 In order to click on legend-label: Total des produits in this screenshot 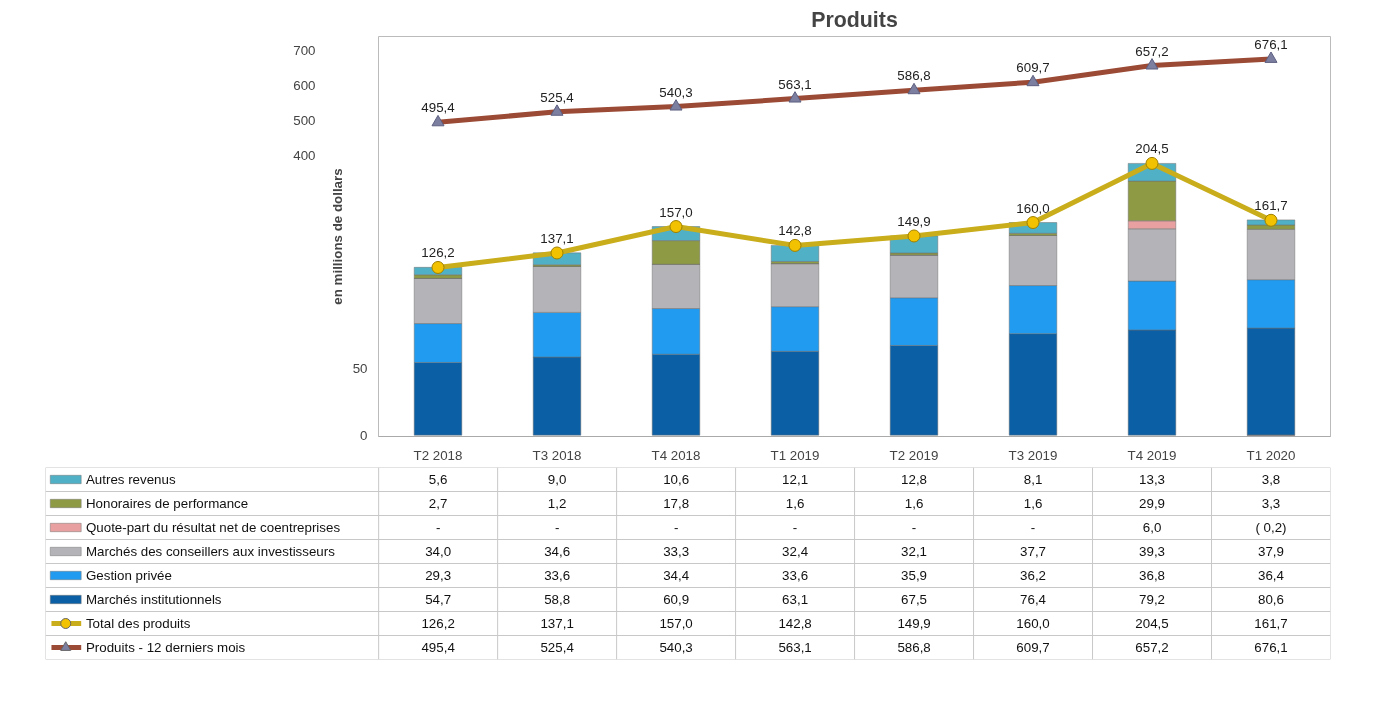, I will do `click(138, 623)`.